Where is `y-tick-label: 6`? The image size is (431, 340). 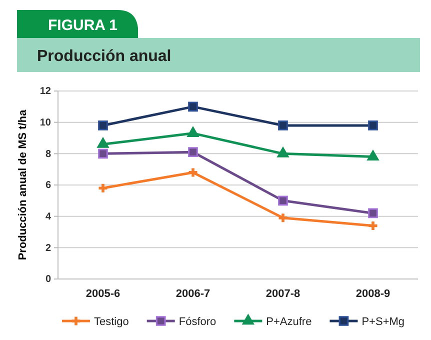
y-tick-label: 6 is located at coordinates (48, 186).